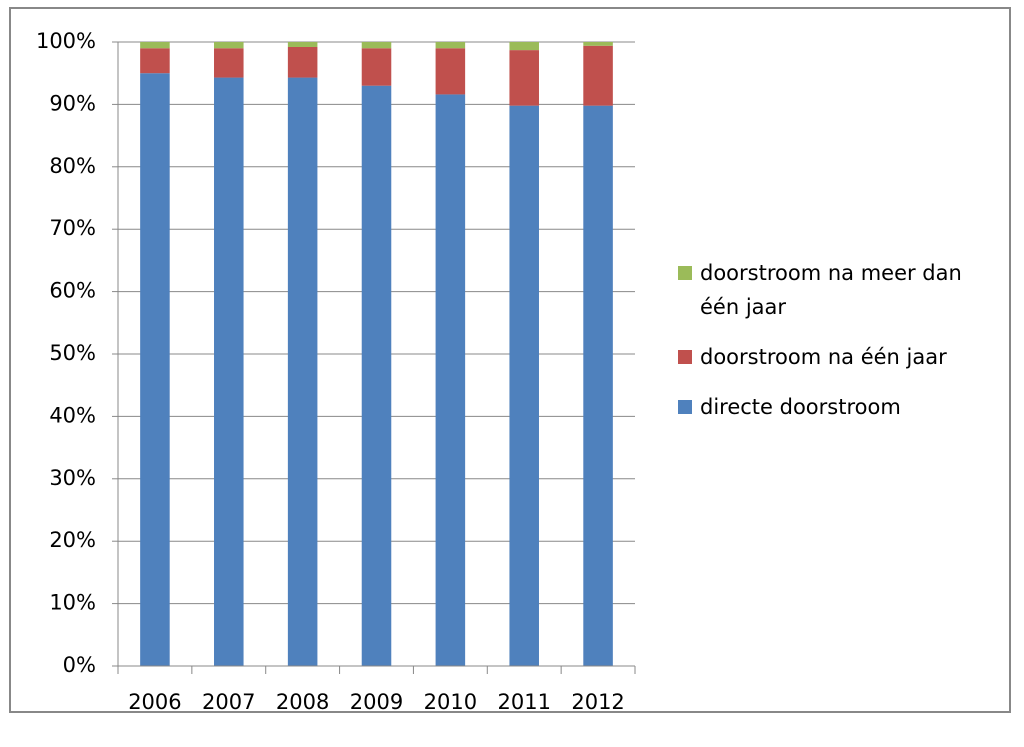 Image resolution: width=1024 pixels, height=747 pixels. What do you see at coordinates (72, 166) in the screenshot?
I see `y-tick-label: 80%` at bounding box center [72, 166].